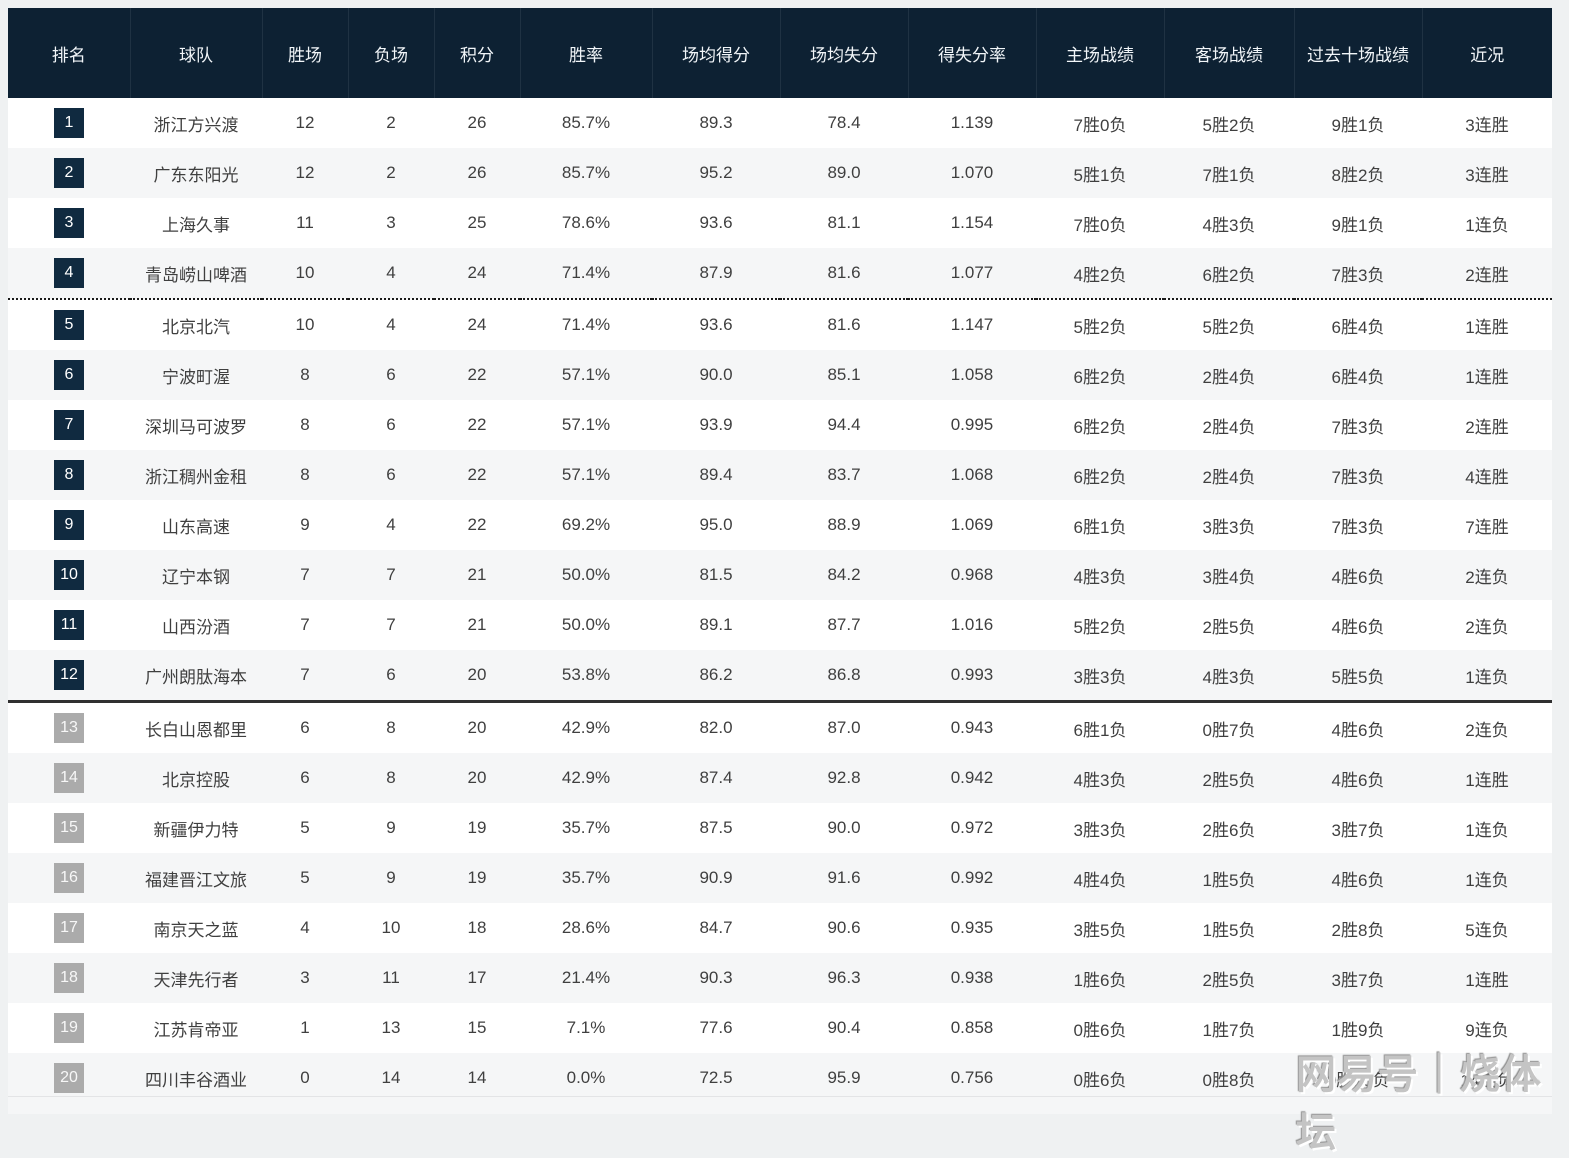 This screenshot has height=1158, width=1569. Describe the element at coordinates (391, 222) in the screenshot. I see `cell-losses: 3` at that location.